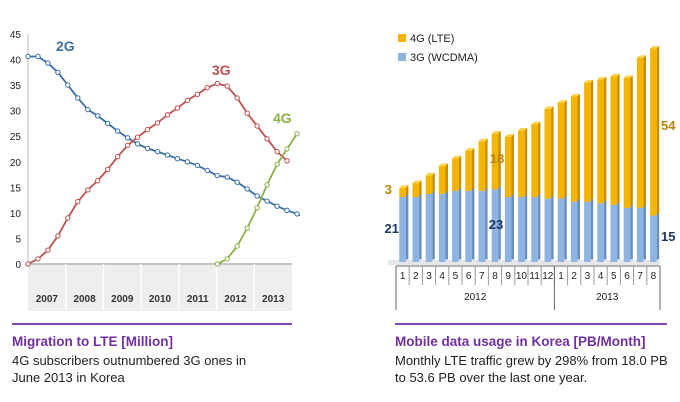 The image size is (680, 402). Describe the element at coordinates (257, 199) in the screenshot. I see `series-line-4g` at that location.